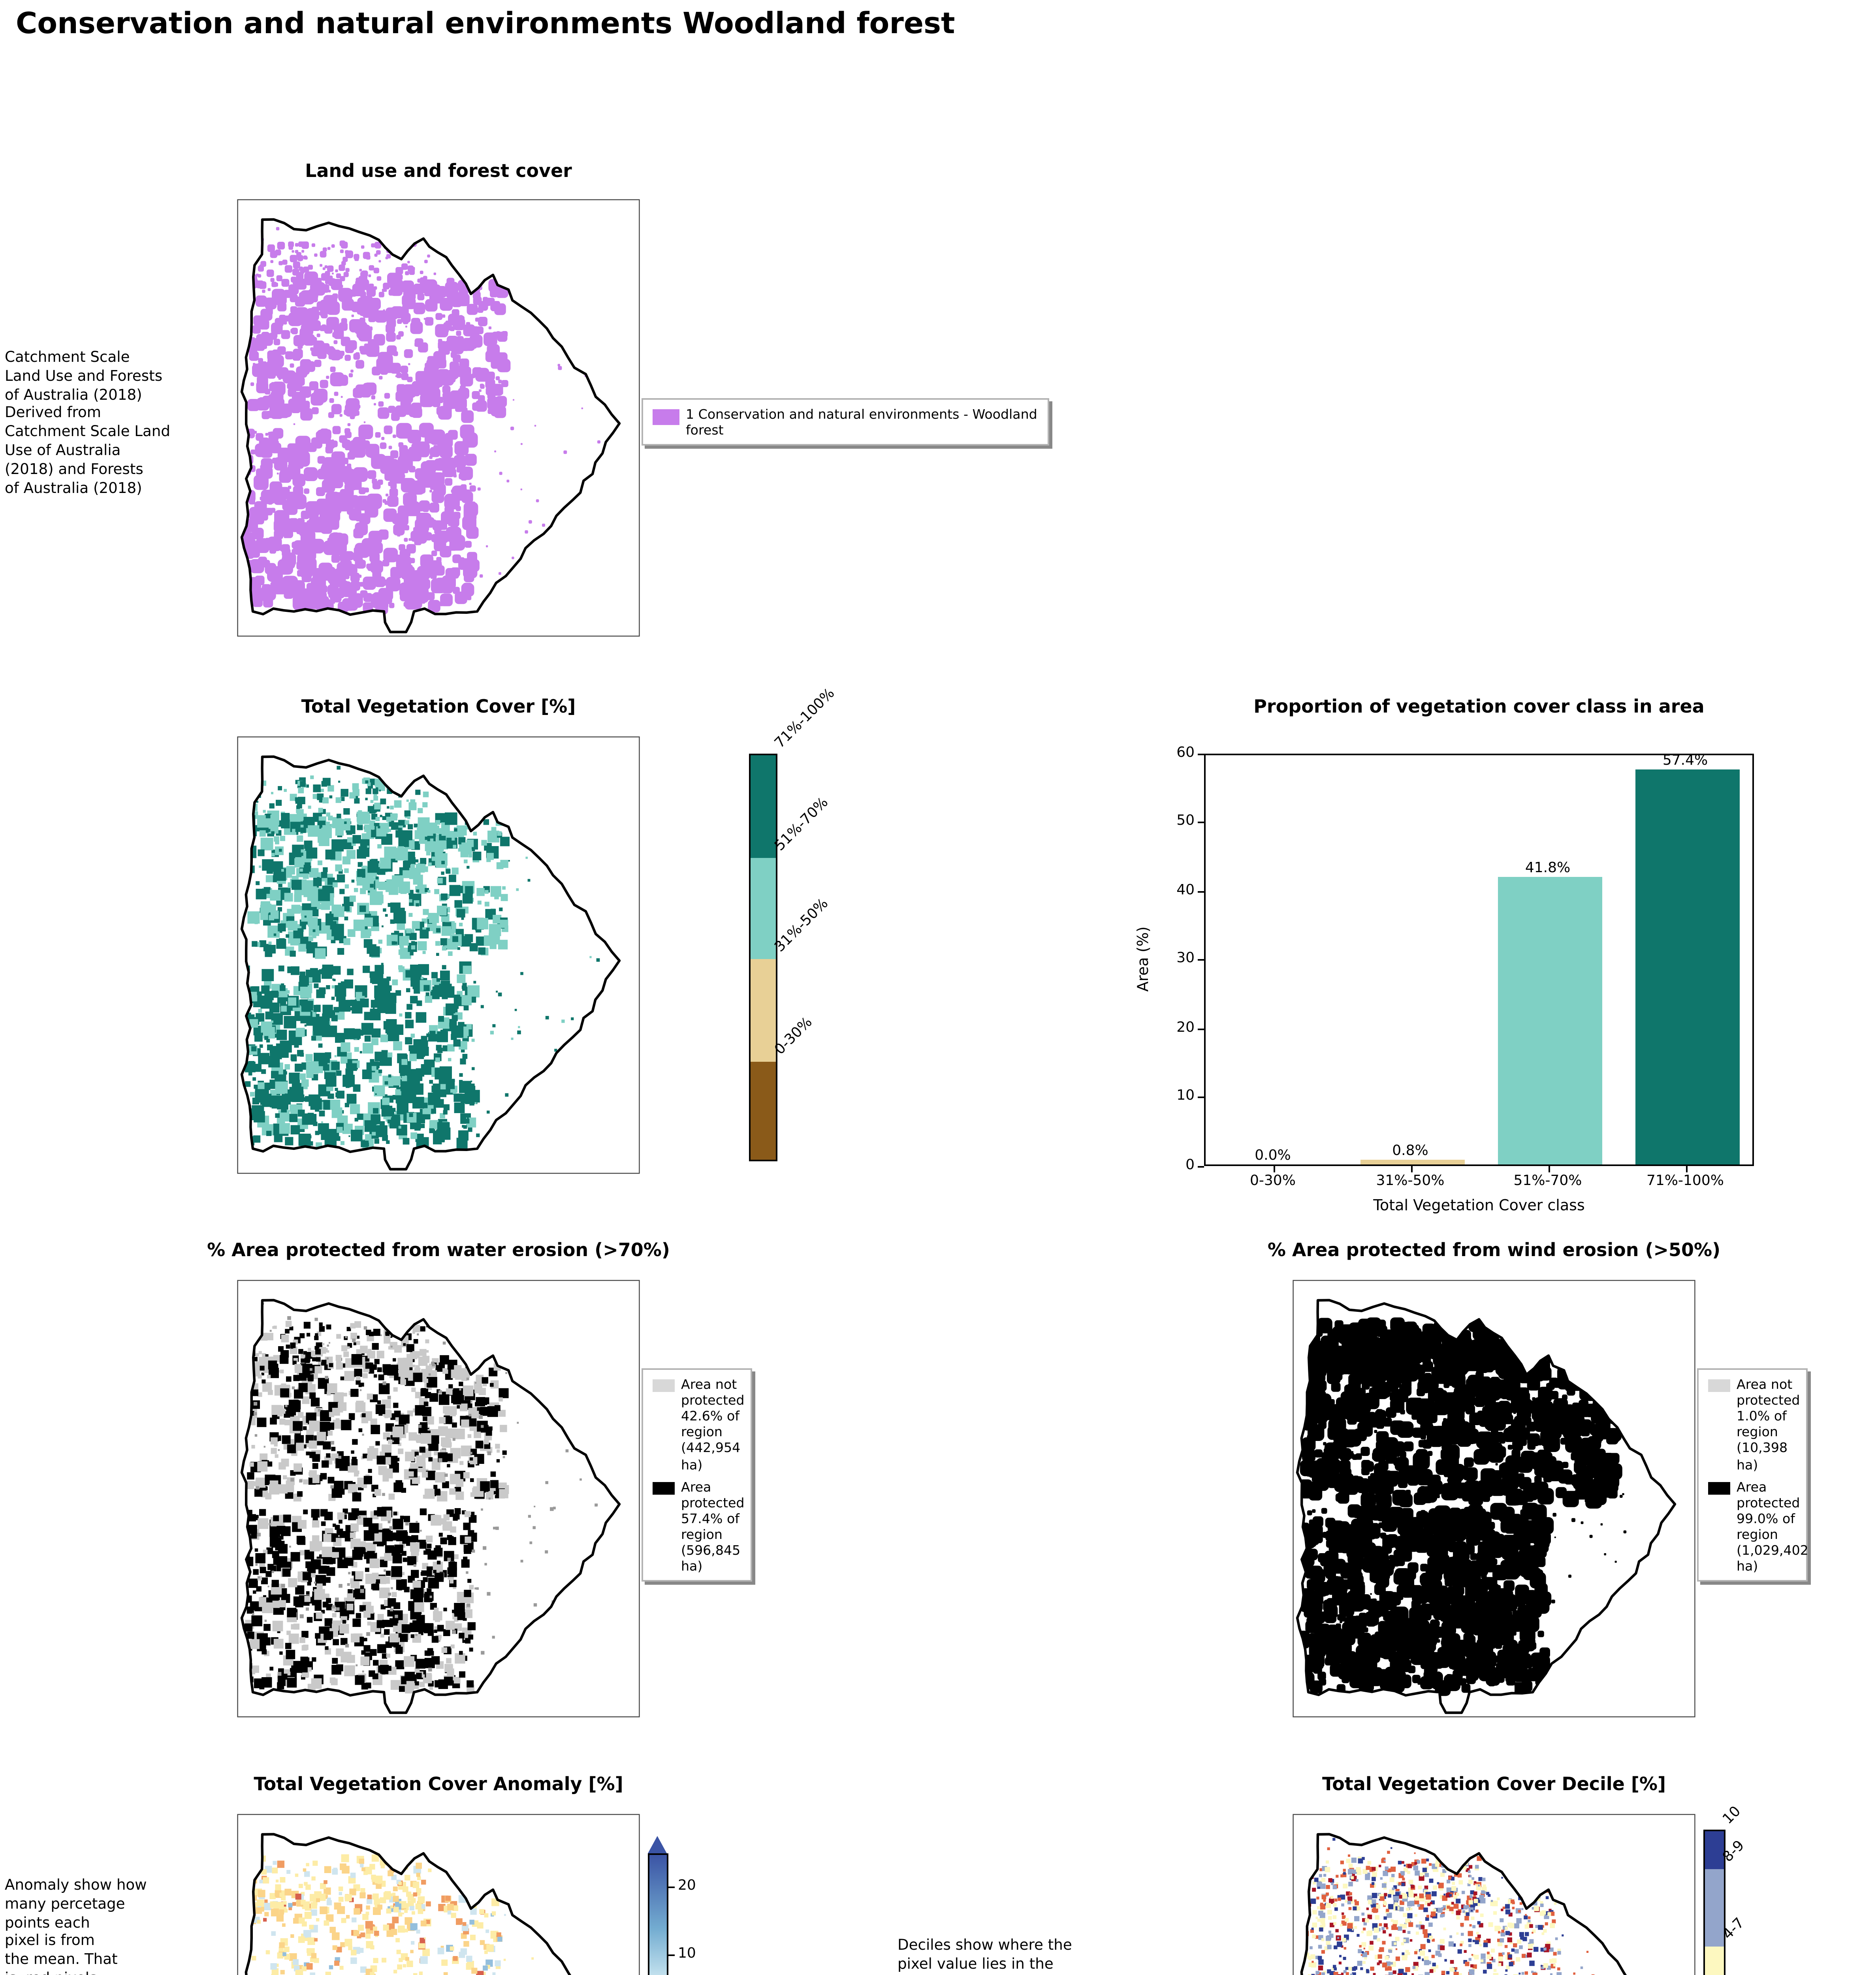 This screenshot has width=1876, height=1975. I want to click on colorbar-segment-label: 51%-70%, so click(802, 824).